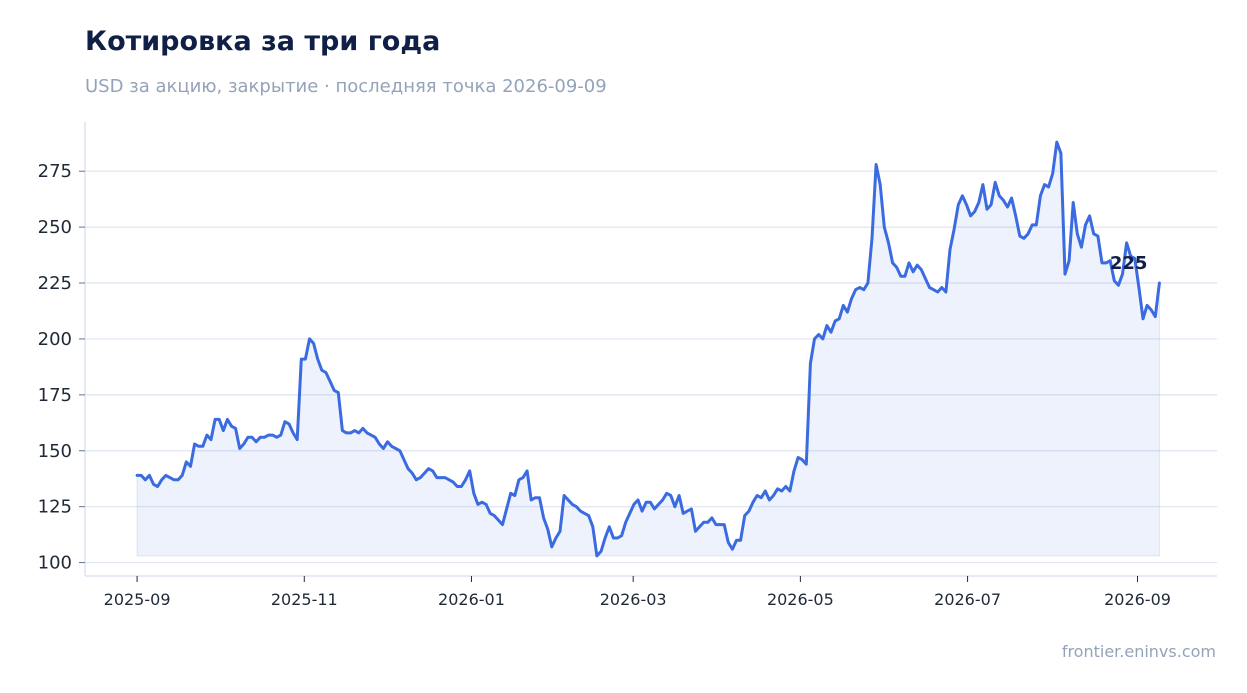 The image size is (1247, 693). I want to click on x-tick-label: 2025-09, so click(137, 599).